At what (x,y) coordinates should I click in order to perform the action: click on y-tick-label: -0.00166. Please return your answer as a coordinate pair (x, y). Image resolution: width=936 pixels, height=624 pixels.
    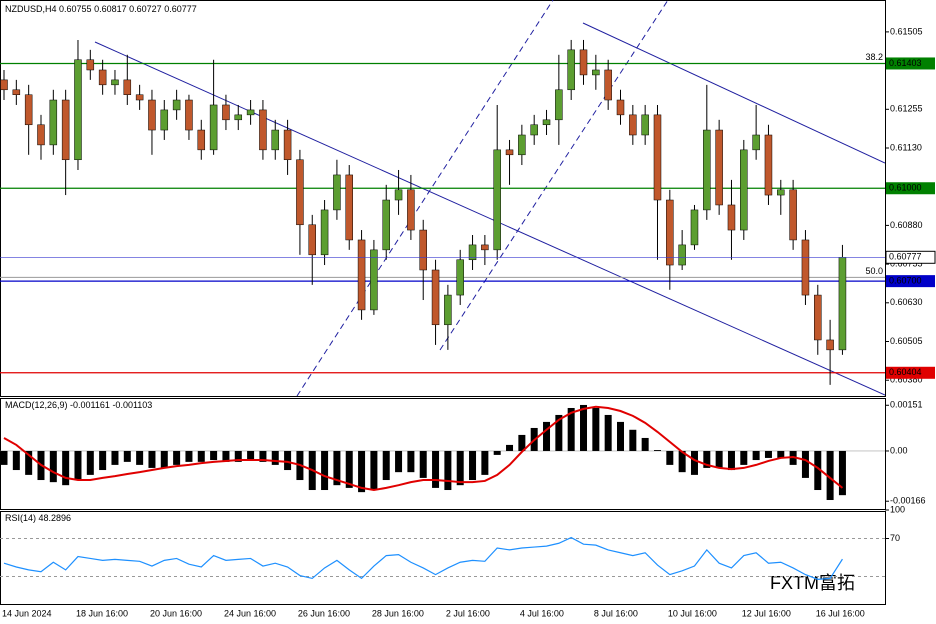
    Looking at the image, I should click on (908, 501).